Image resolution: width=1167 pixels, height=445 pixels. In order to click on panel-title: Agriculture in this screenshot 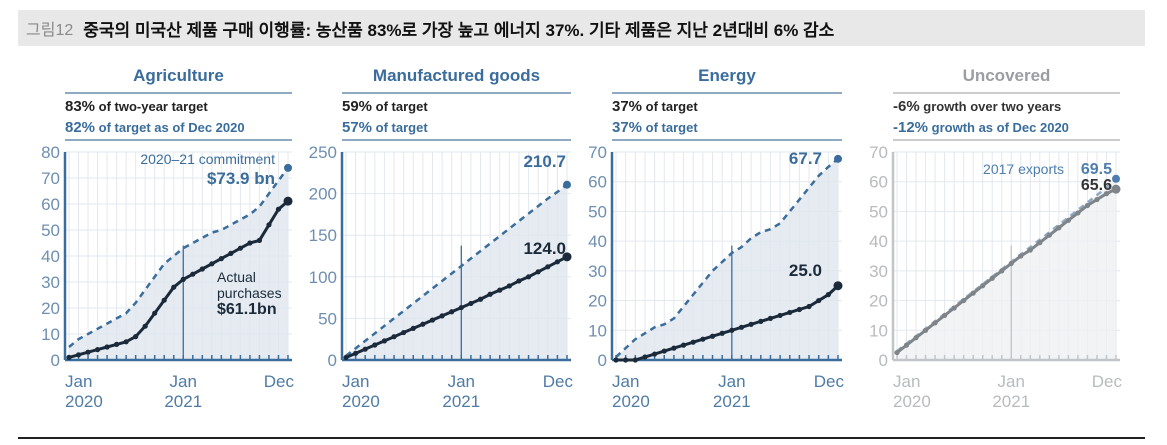, I will do `click(178, 75)`.